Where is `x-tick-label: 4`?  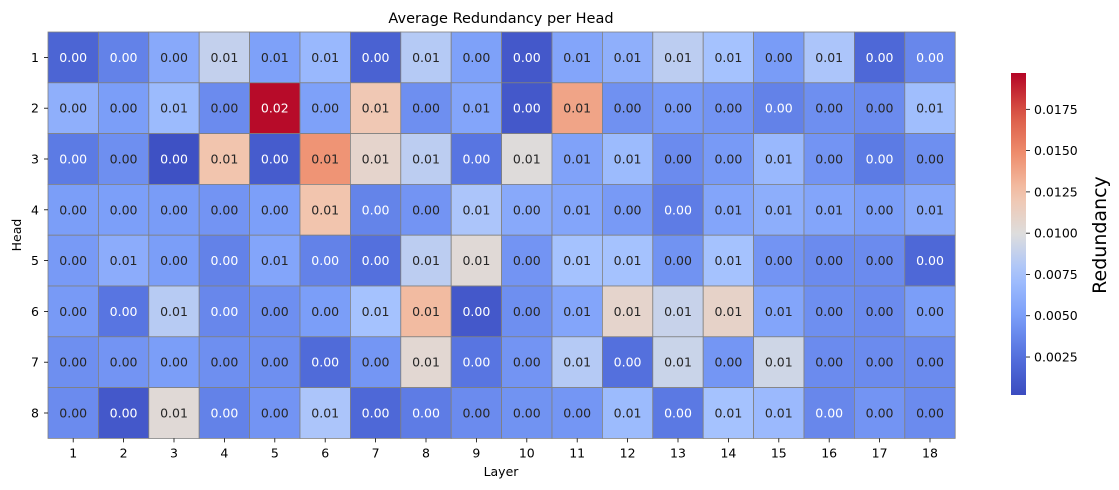 x-tick-label: 4 is located at coordinates (224, 452).